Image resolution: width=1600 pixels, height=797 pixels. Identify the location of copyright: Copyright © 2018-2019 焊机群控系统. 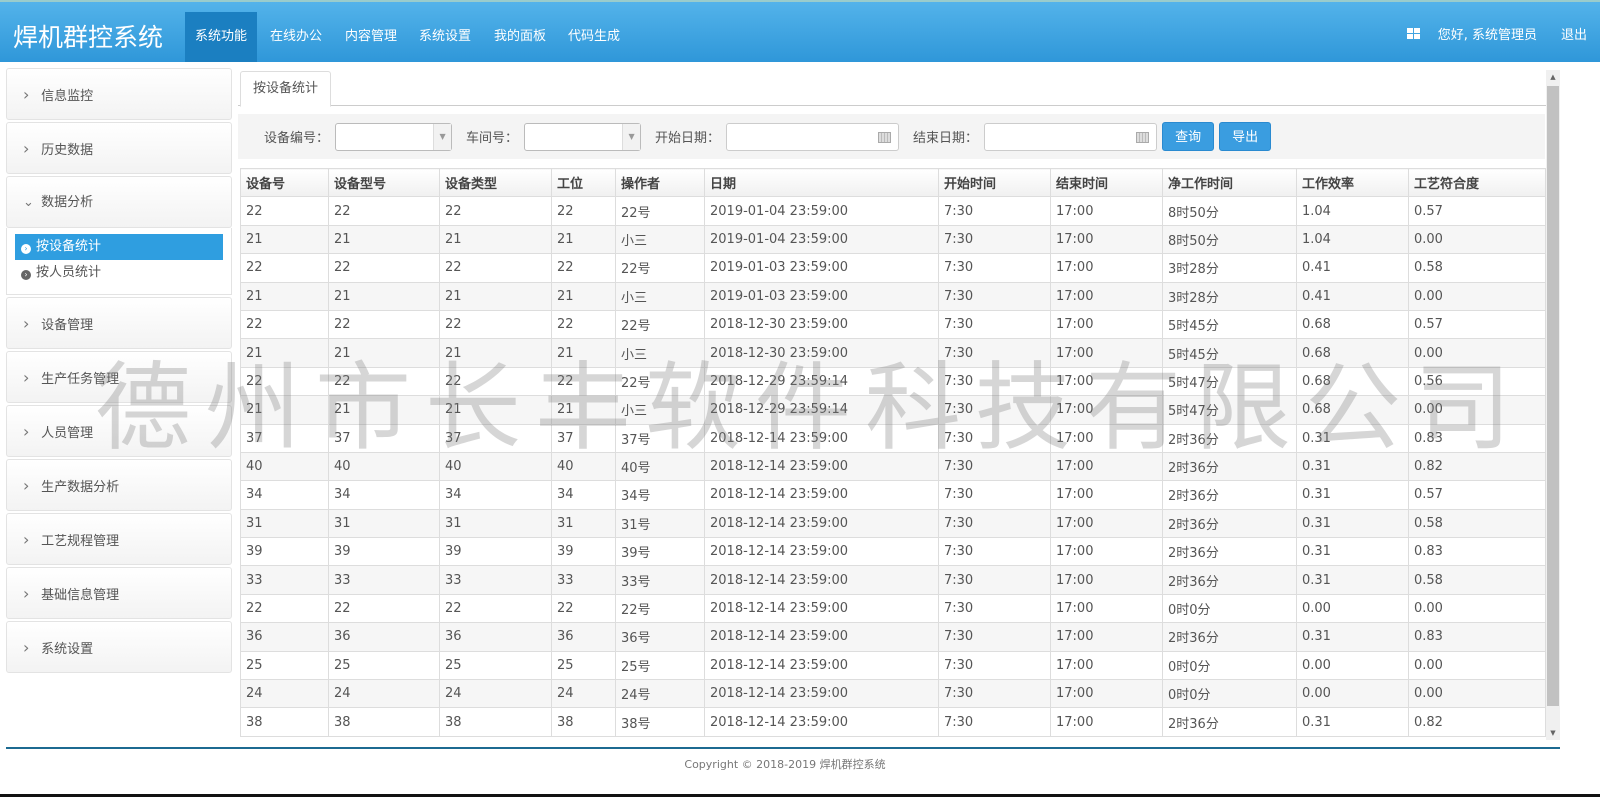
(785, 764).